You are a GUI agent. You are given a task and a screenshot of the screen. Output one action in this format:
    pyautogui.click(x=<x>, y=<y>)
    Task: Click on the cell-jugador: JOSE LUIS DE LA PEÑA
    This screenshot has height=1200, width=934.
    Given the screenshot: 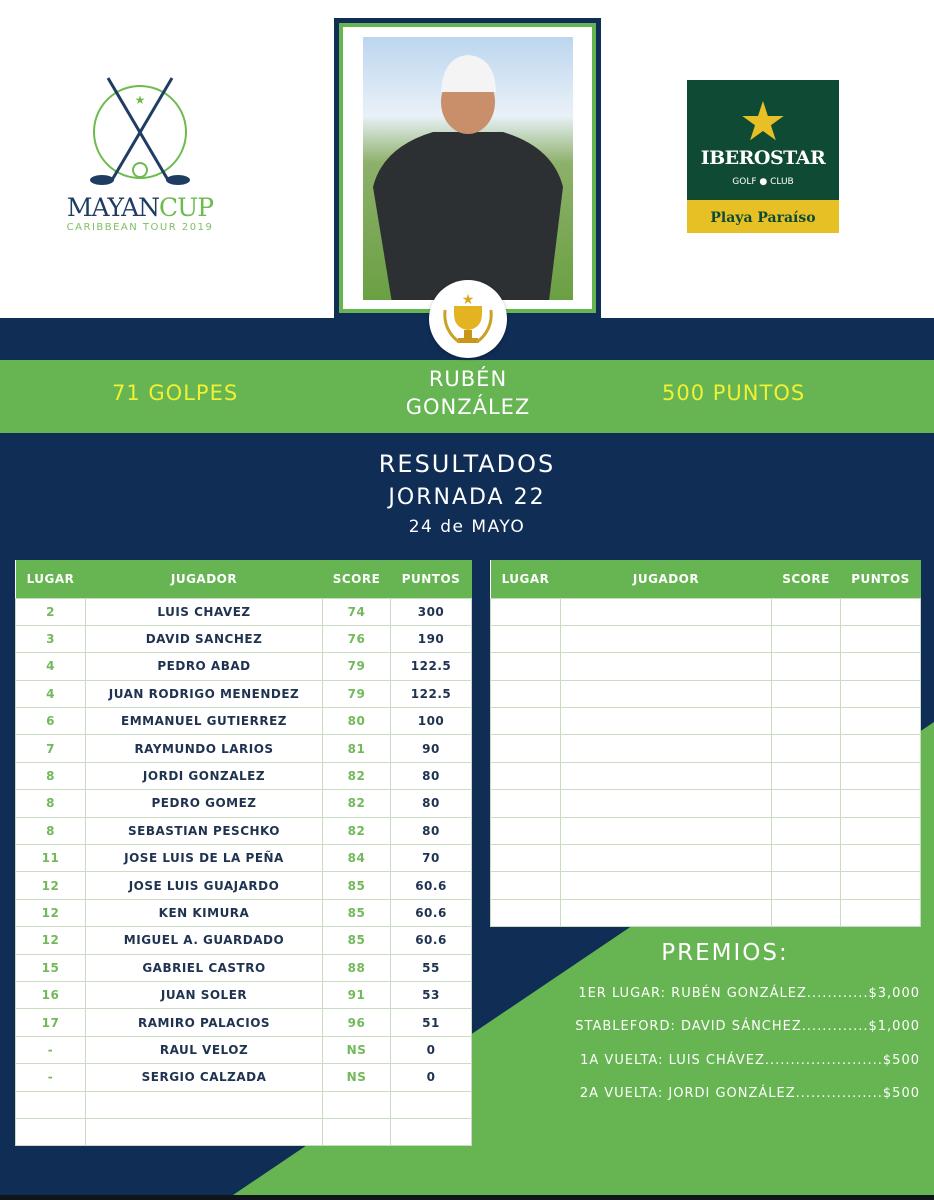 What is the action you would take?
    pyautogui.click(x=204, y=858)
    